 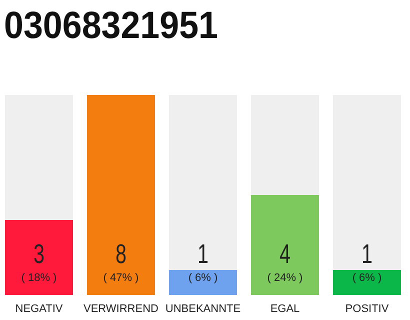 I want to click on data-label: 3, so click(x=41, y=254).